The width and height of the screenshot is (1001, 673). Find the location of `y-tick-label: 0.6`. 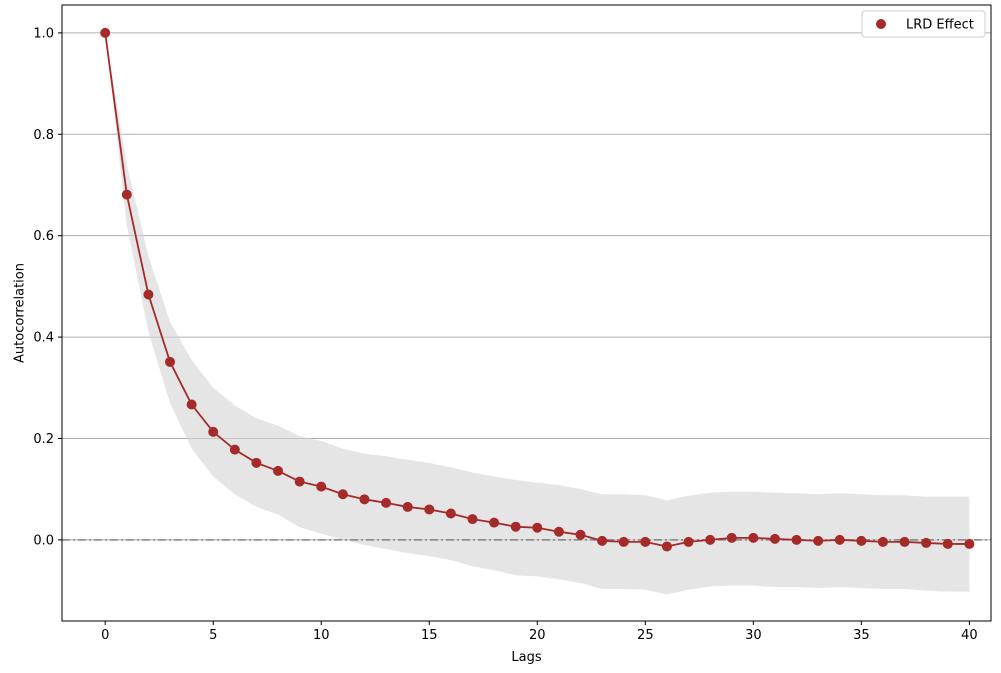

y-tick-label: 0.6 is located at coordinates (43, 236).